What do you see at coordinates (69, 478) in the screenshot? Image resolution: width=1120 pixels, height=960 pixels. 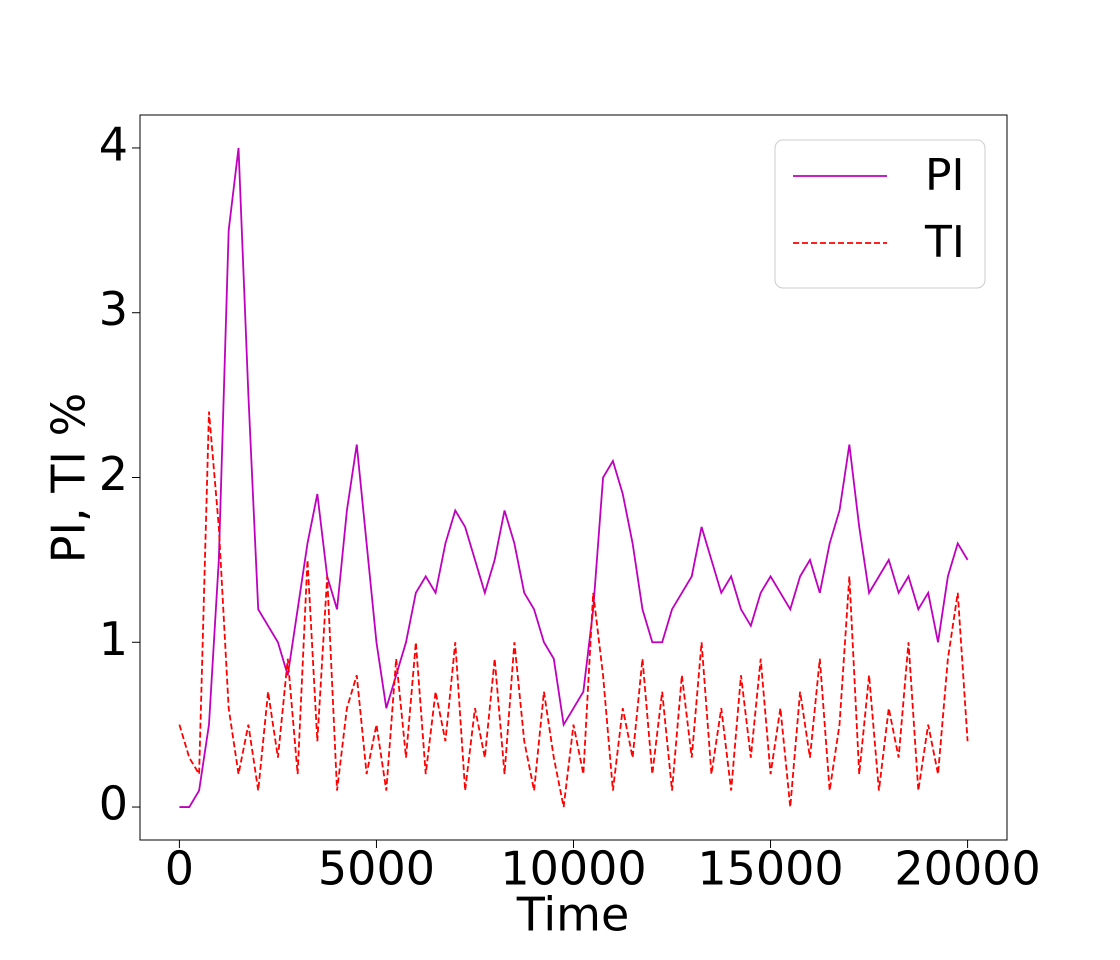 I see `y-axis-label: PI, TI %` at bounding box center [69, 478].